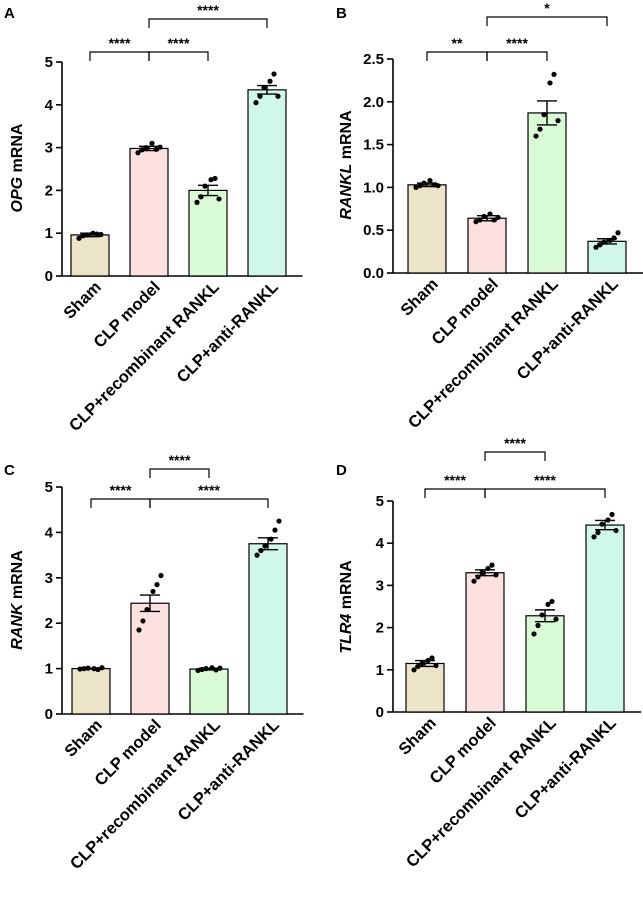  Describe the element at coordinates (346, 165) in the screenshot. I see `y-axis-label: RANKL mRNA` at that location.